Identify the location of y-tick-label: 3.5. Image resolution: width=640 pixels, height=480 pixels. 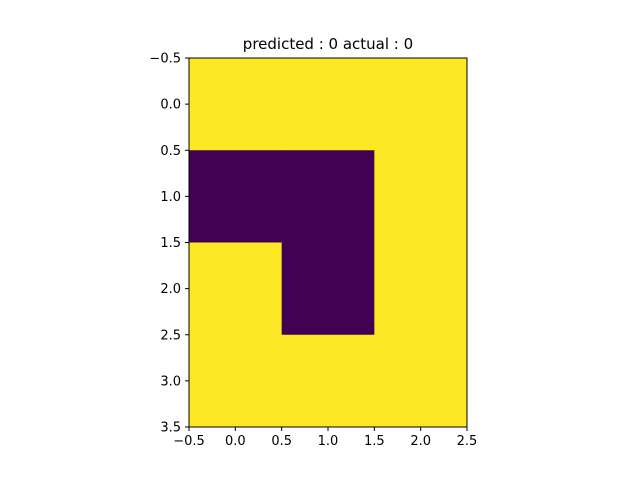
(170, 428).